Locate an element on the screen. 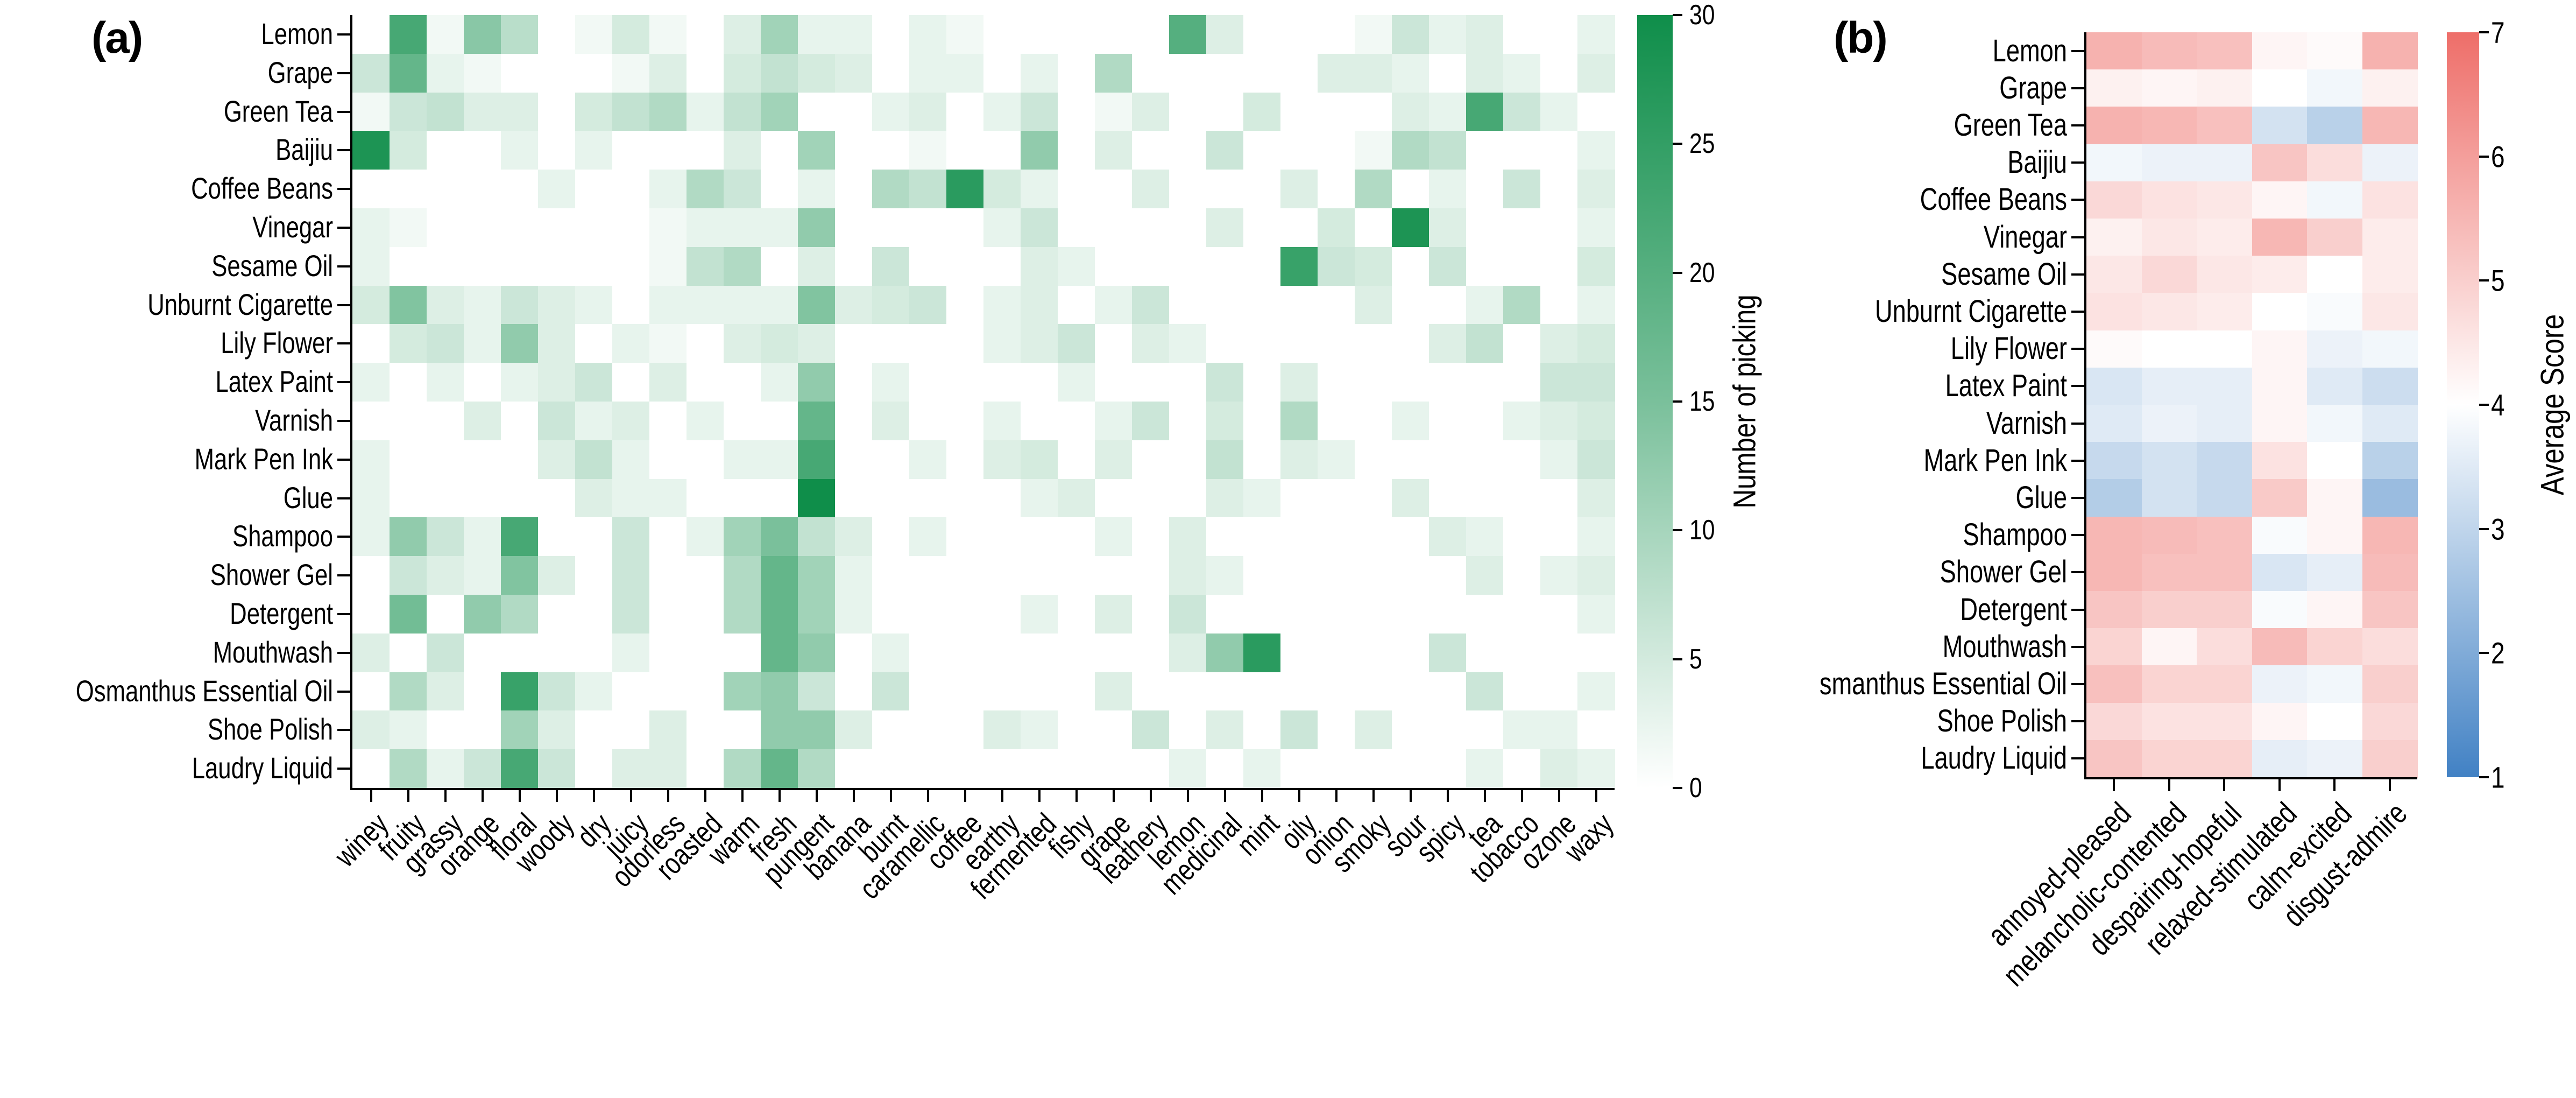  row-label: Shoe Polish is located at coordinates (2002, 721).